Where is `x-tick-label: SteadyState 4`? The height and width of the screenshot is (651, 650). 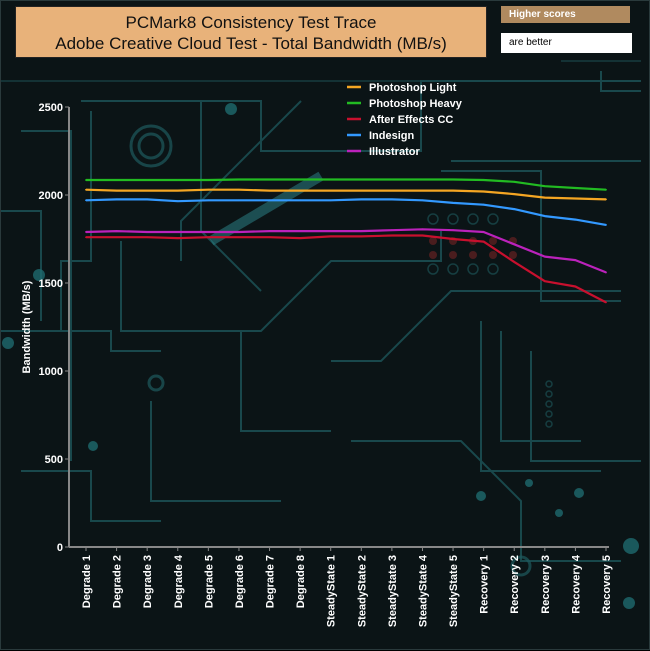
x-tick-label: SteadyState 4 is located at coordinates (423, 590).